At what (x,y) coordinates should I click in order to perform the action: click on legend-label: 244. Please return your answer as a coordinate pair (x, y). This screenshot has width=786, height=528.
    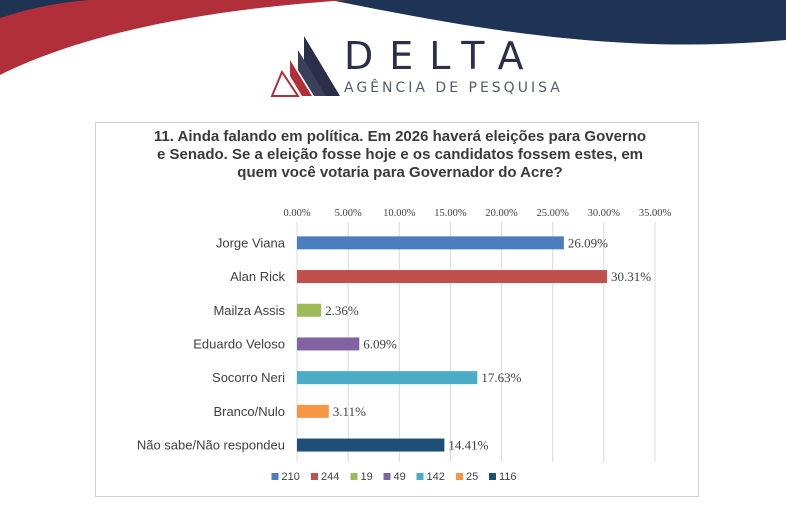
    Looking at the image, I should click on (330, 477).